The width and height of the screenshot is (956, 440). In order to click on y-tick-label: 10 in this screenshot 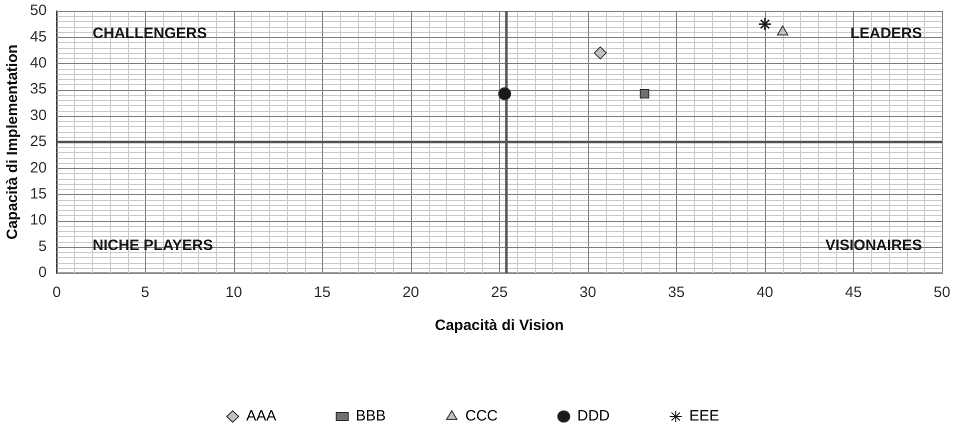, I will do `click(38, 220)`.